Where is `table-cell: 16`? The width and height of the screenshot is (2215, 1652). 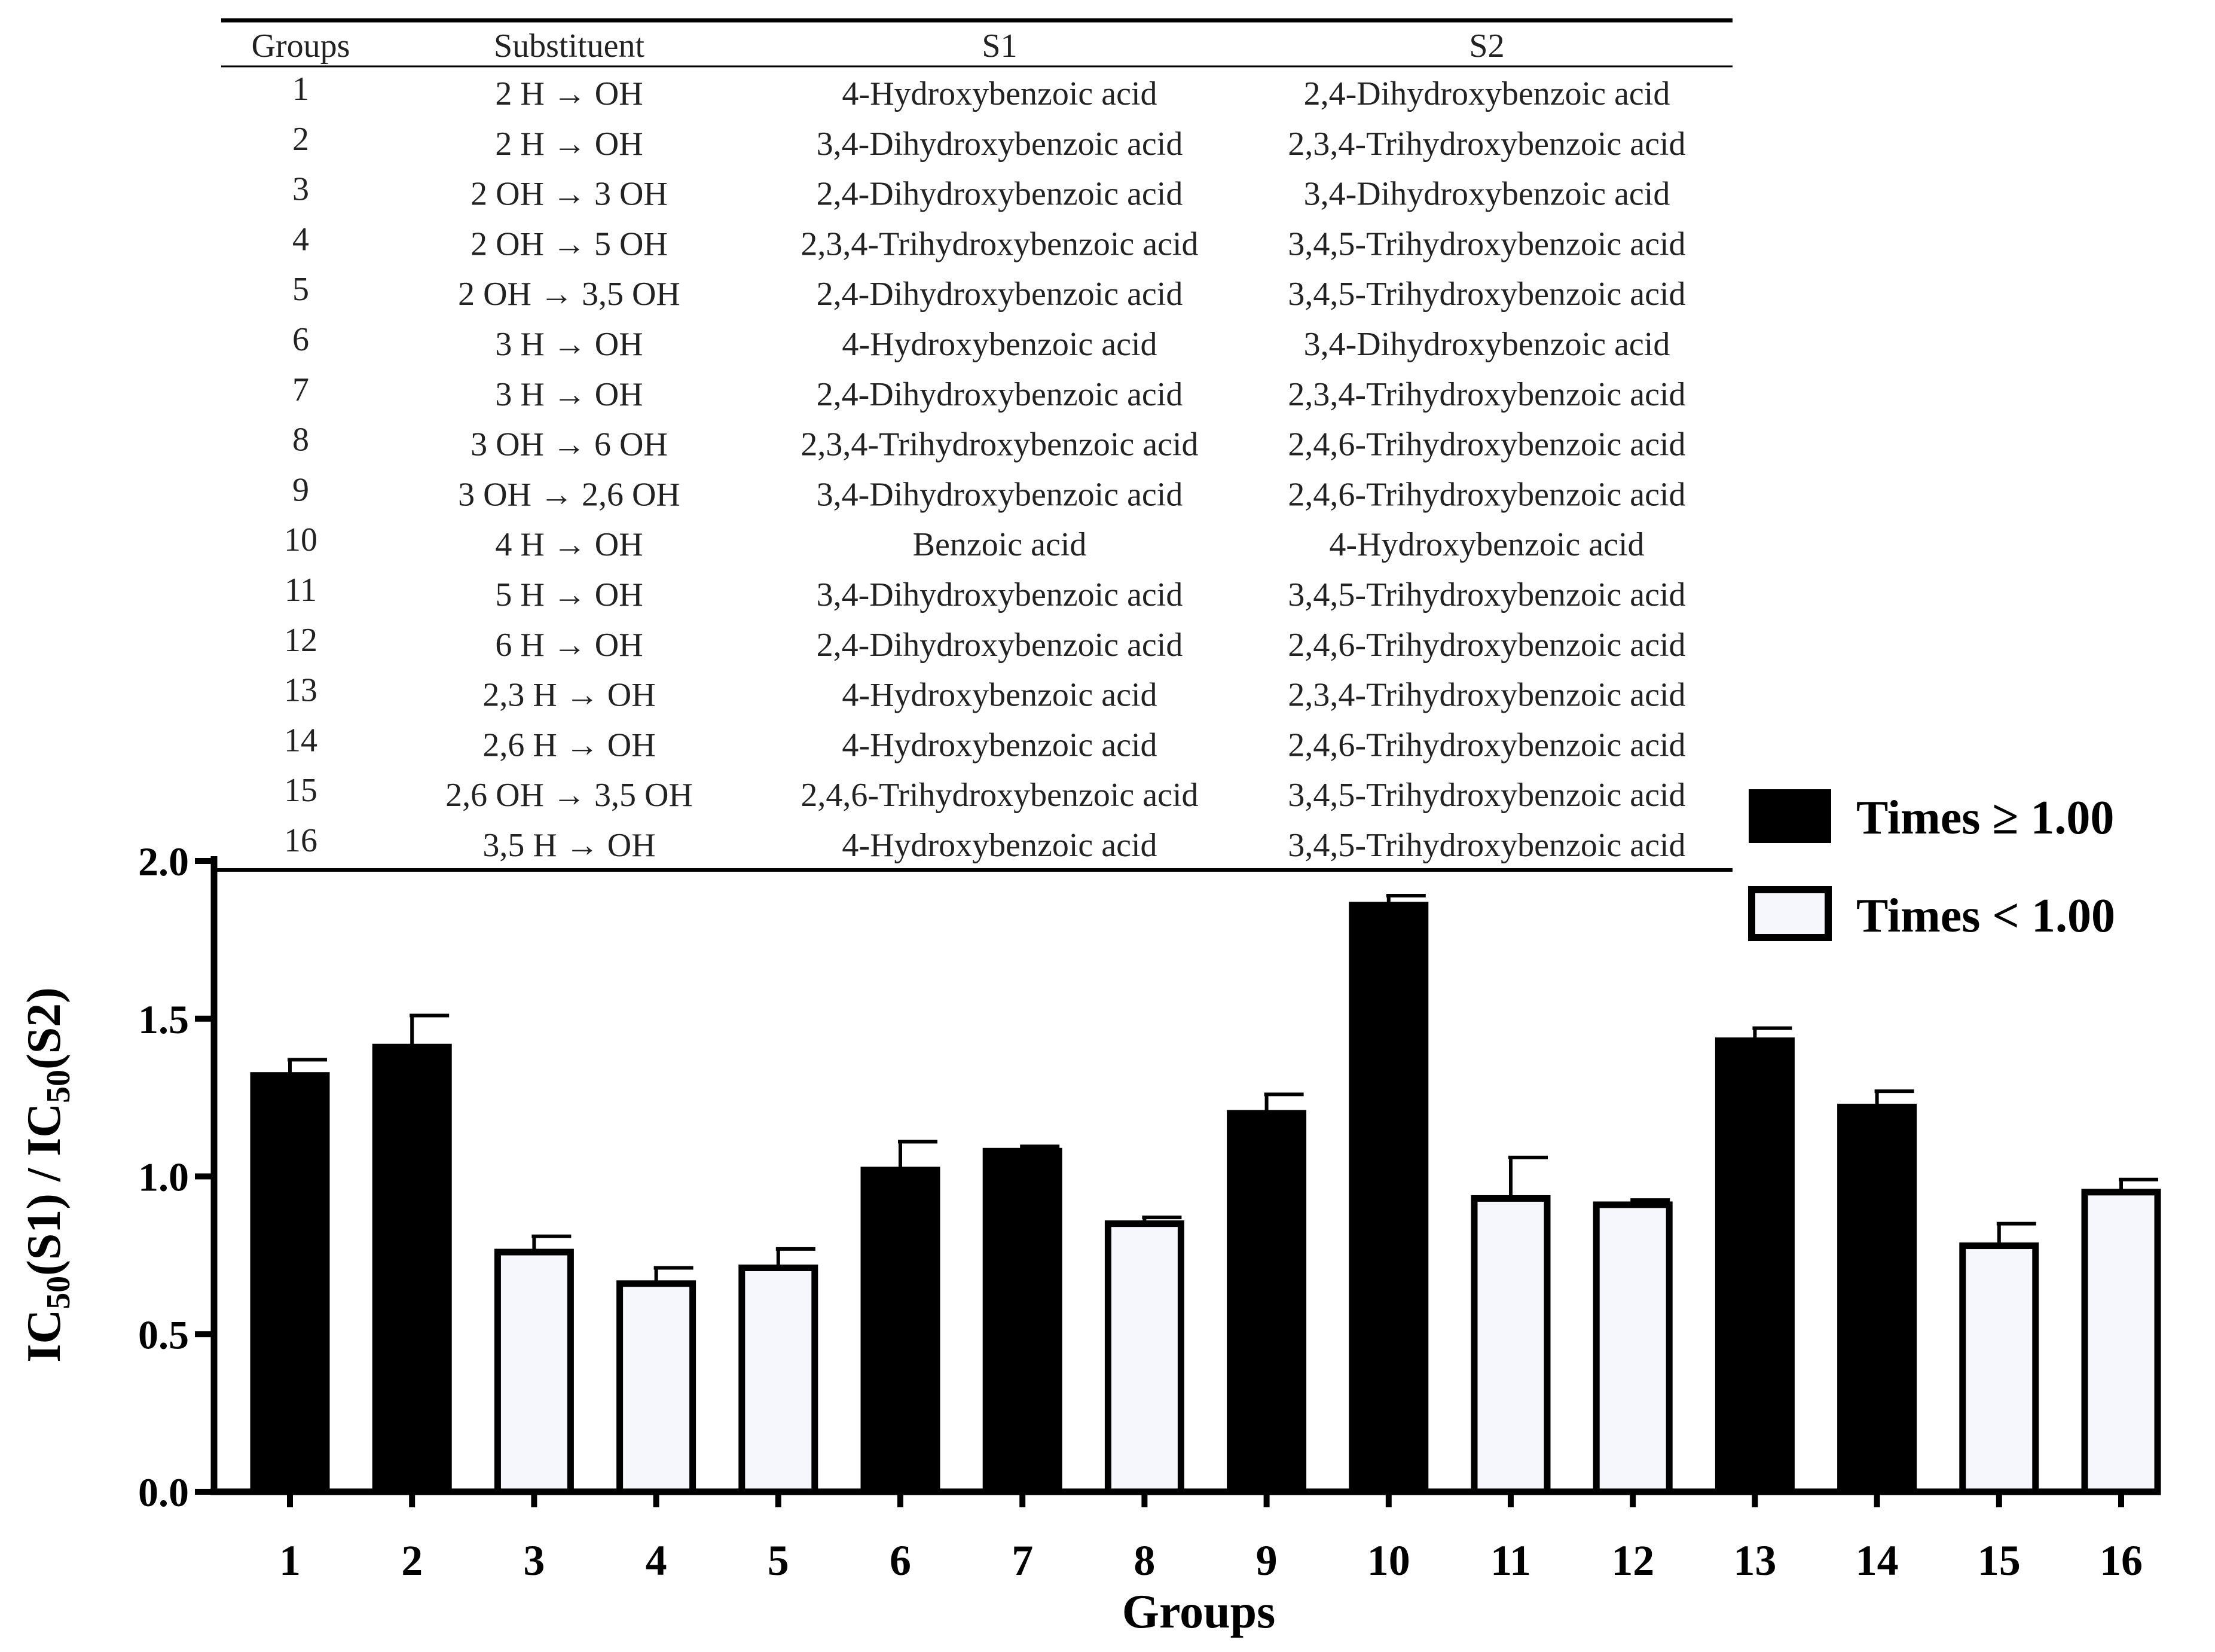 table-cell: 16 is located at coordinates (300, 841).